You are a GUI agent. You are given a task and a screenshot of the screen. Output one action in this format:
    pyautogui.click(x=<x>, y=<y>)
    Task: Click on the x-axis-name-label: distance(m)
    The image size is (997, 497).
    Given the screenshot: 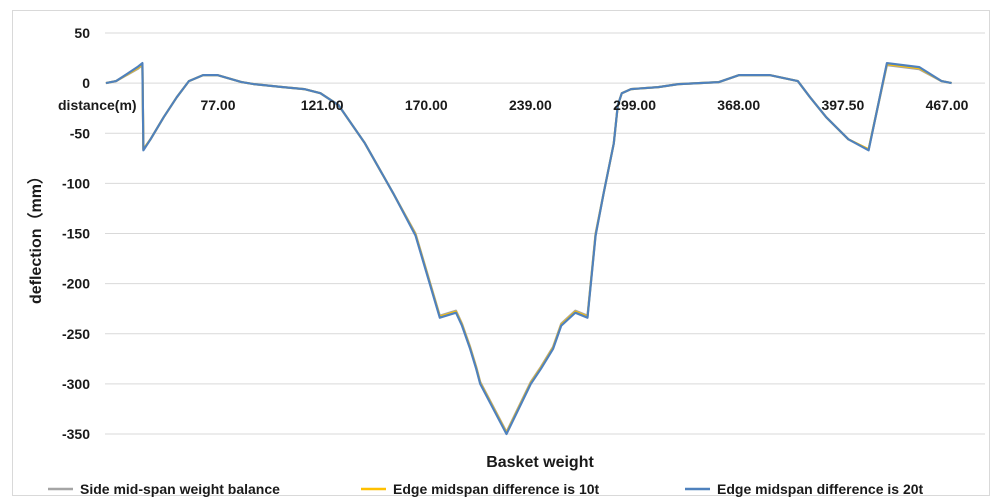 What is the action you would take?
    pyautogui.click(x=97, y=105)
    